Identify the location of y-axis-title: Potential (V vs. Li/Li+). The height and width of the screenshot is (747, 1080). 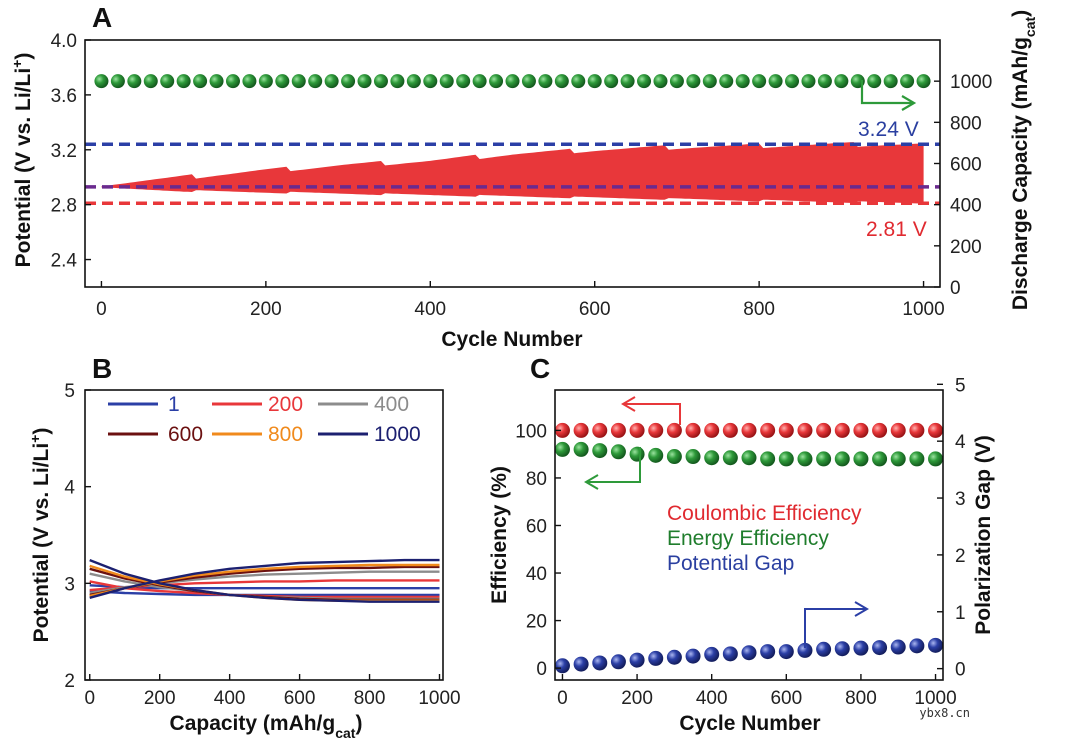
(40, 535).